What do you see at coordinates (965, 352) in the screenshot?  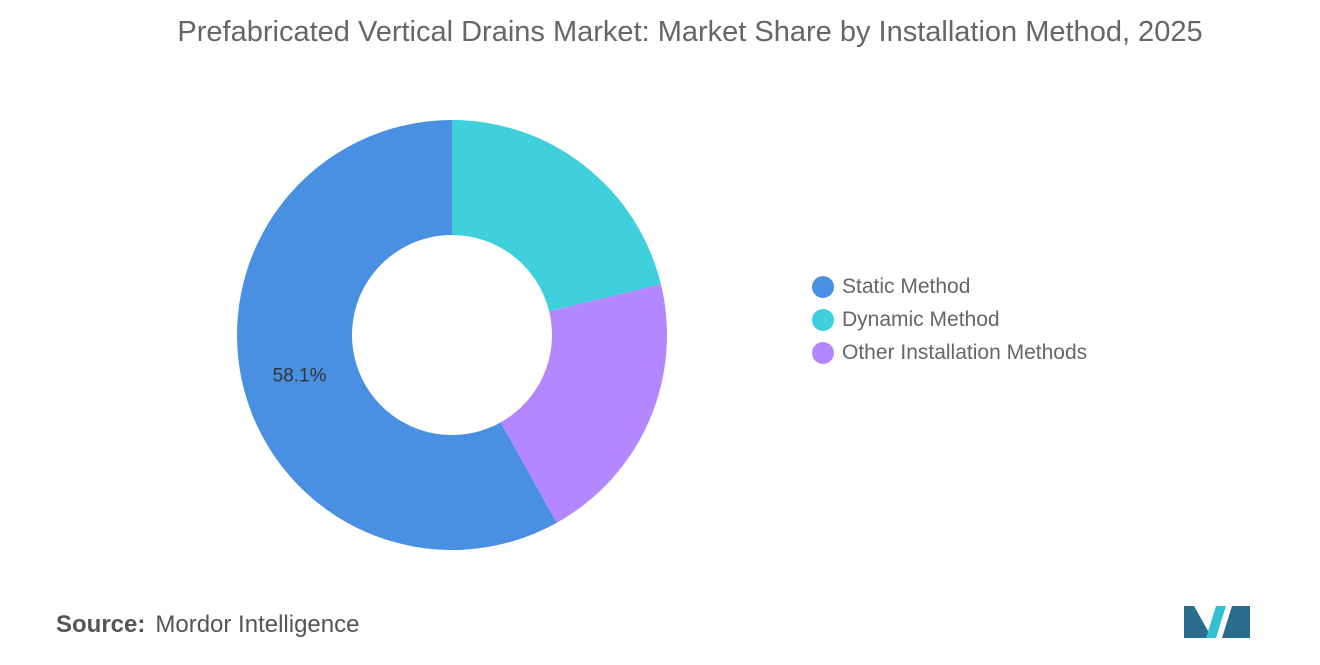 I see `legend-label: Other Installation Methods` at bounding box center [965, 352].